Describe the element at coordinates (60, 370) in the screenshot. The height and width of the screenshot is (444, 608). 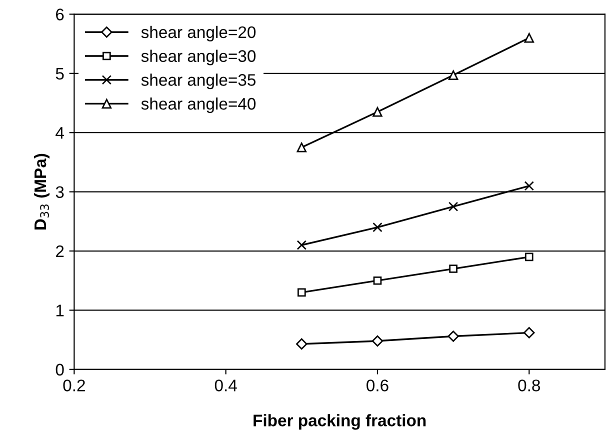
I see `y-tick-label: 0` at that location.